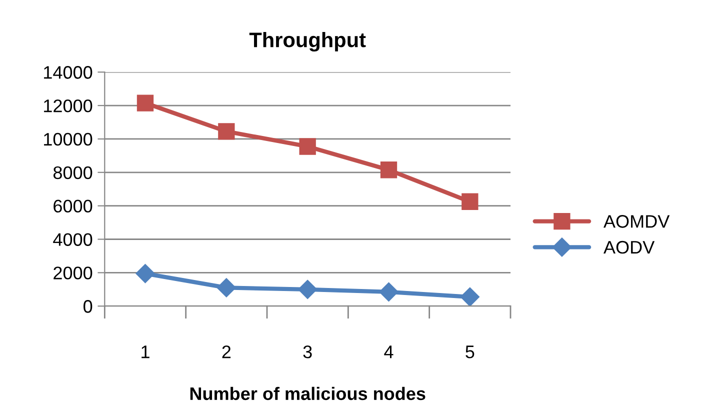  I want to click on y-tick-label: 0, so click(88, 306).